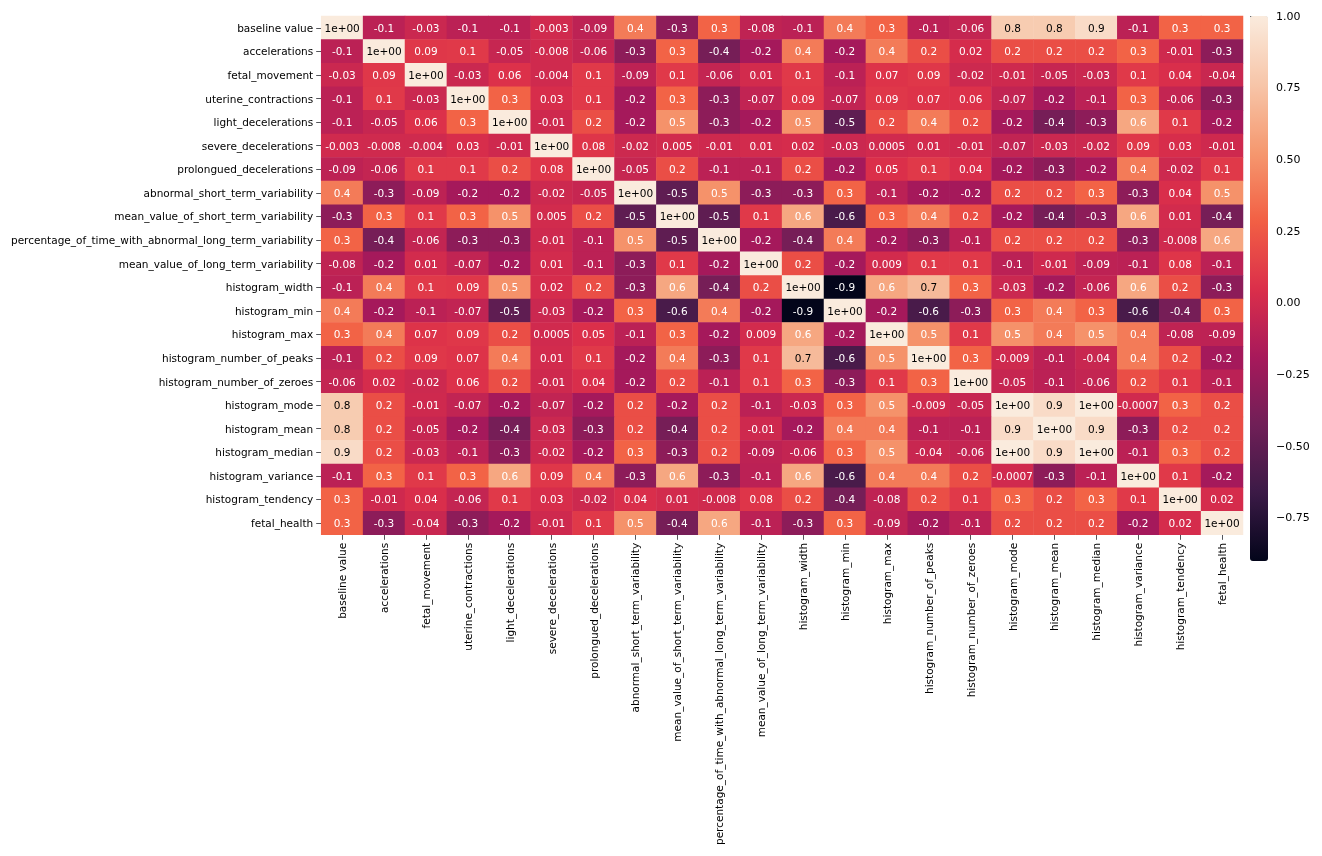 The height and width of the screenshot is (856, 1322). Describe the element at coordinates (1180, 334) in the screenshot. I see `data-label: -0.08` at that location.